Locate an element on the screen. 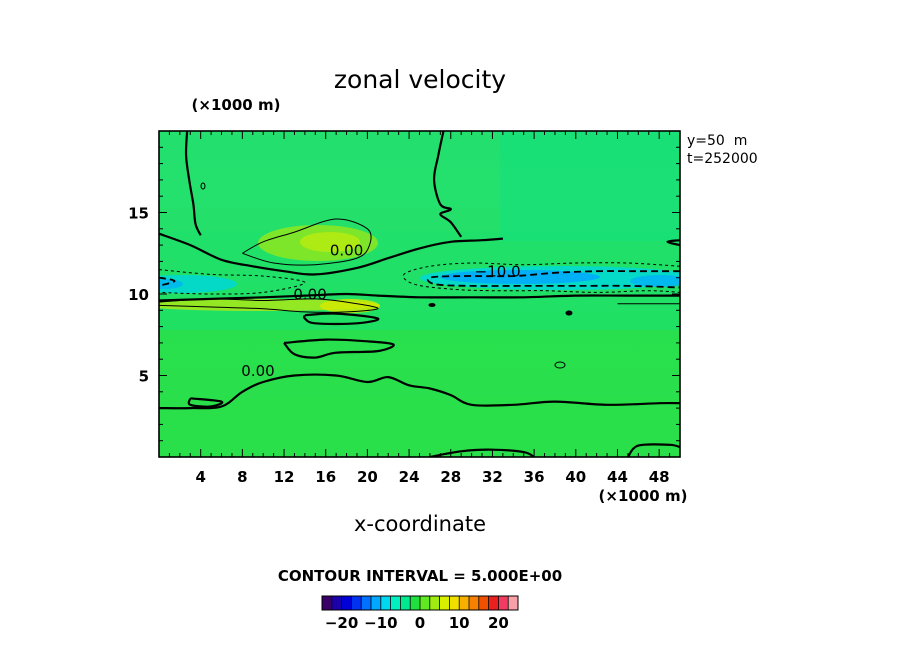 The height and width of the screenshot is (654, 904). x-tick-label: 28 is located at coordinates (450, 477).